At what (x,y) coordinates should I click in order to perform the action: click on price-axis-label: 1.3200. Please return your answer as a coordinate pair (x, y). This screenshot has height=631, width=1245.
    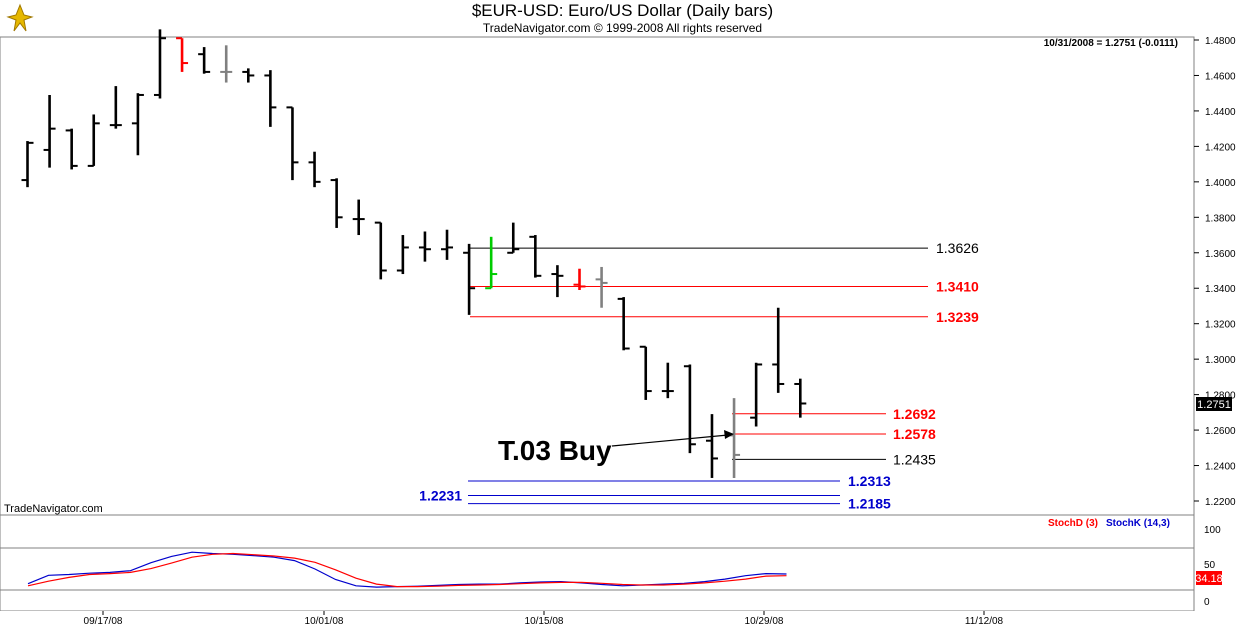
    Looking at the image, I should click on (1220, 325).